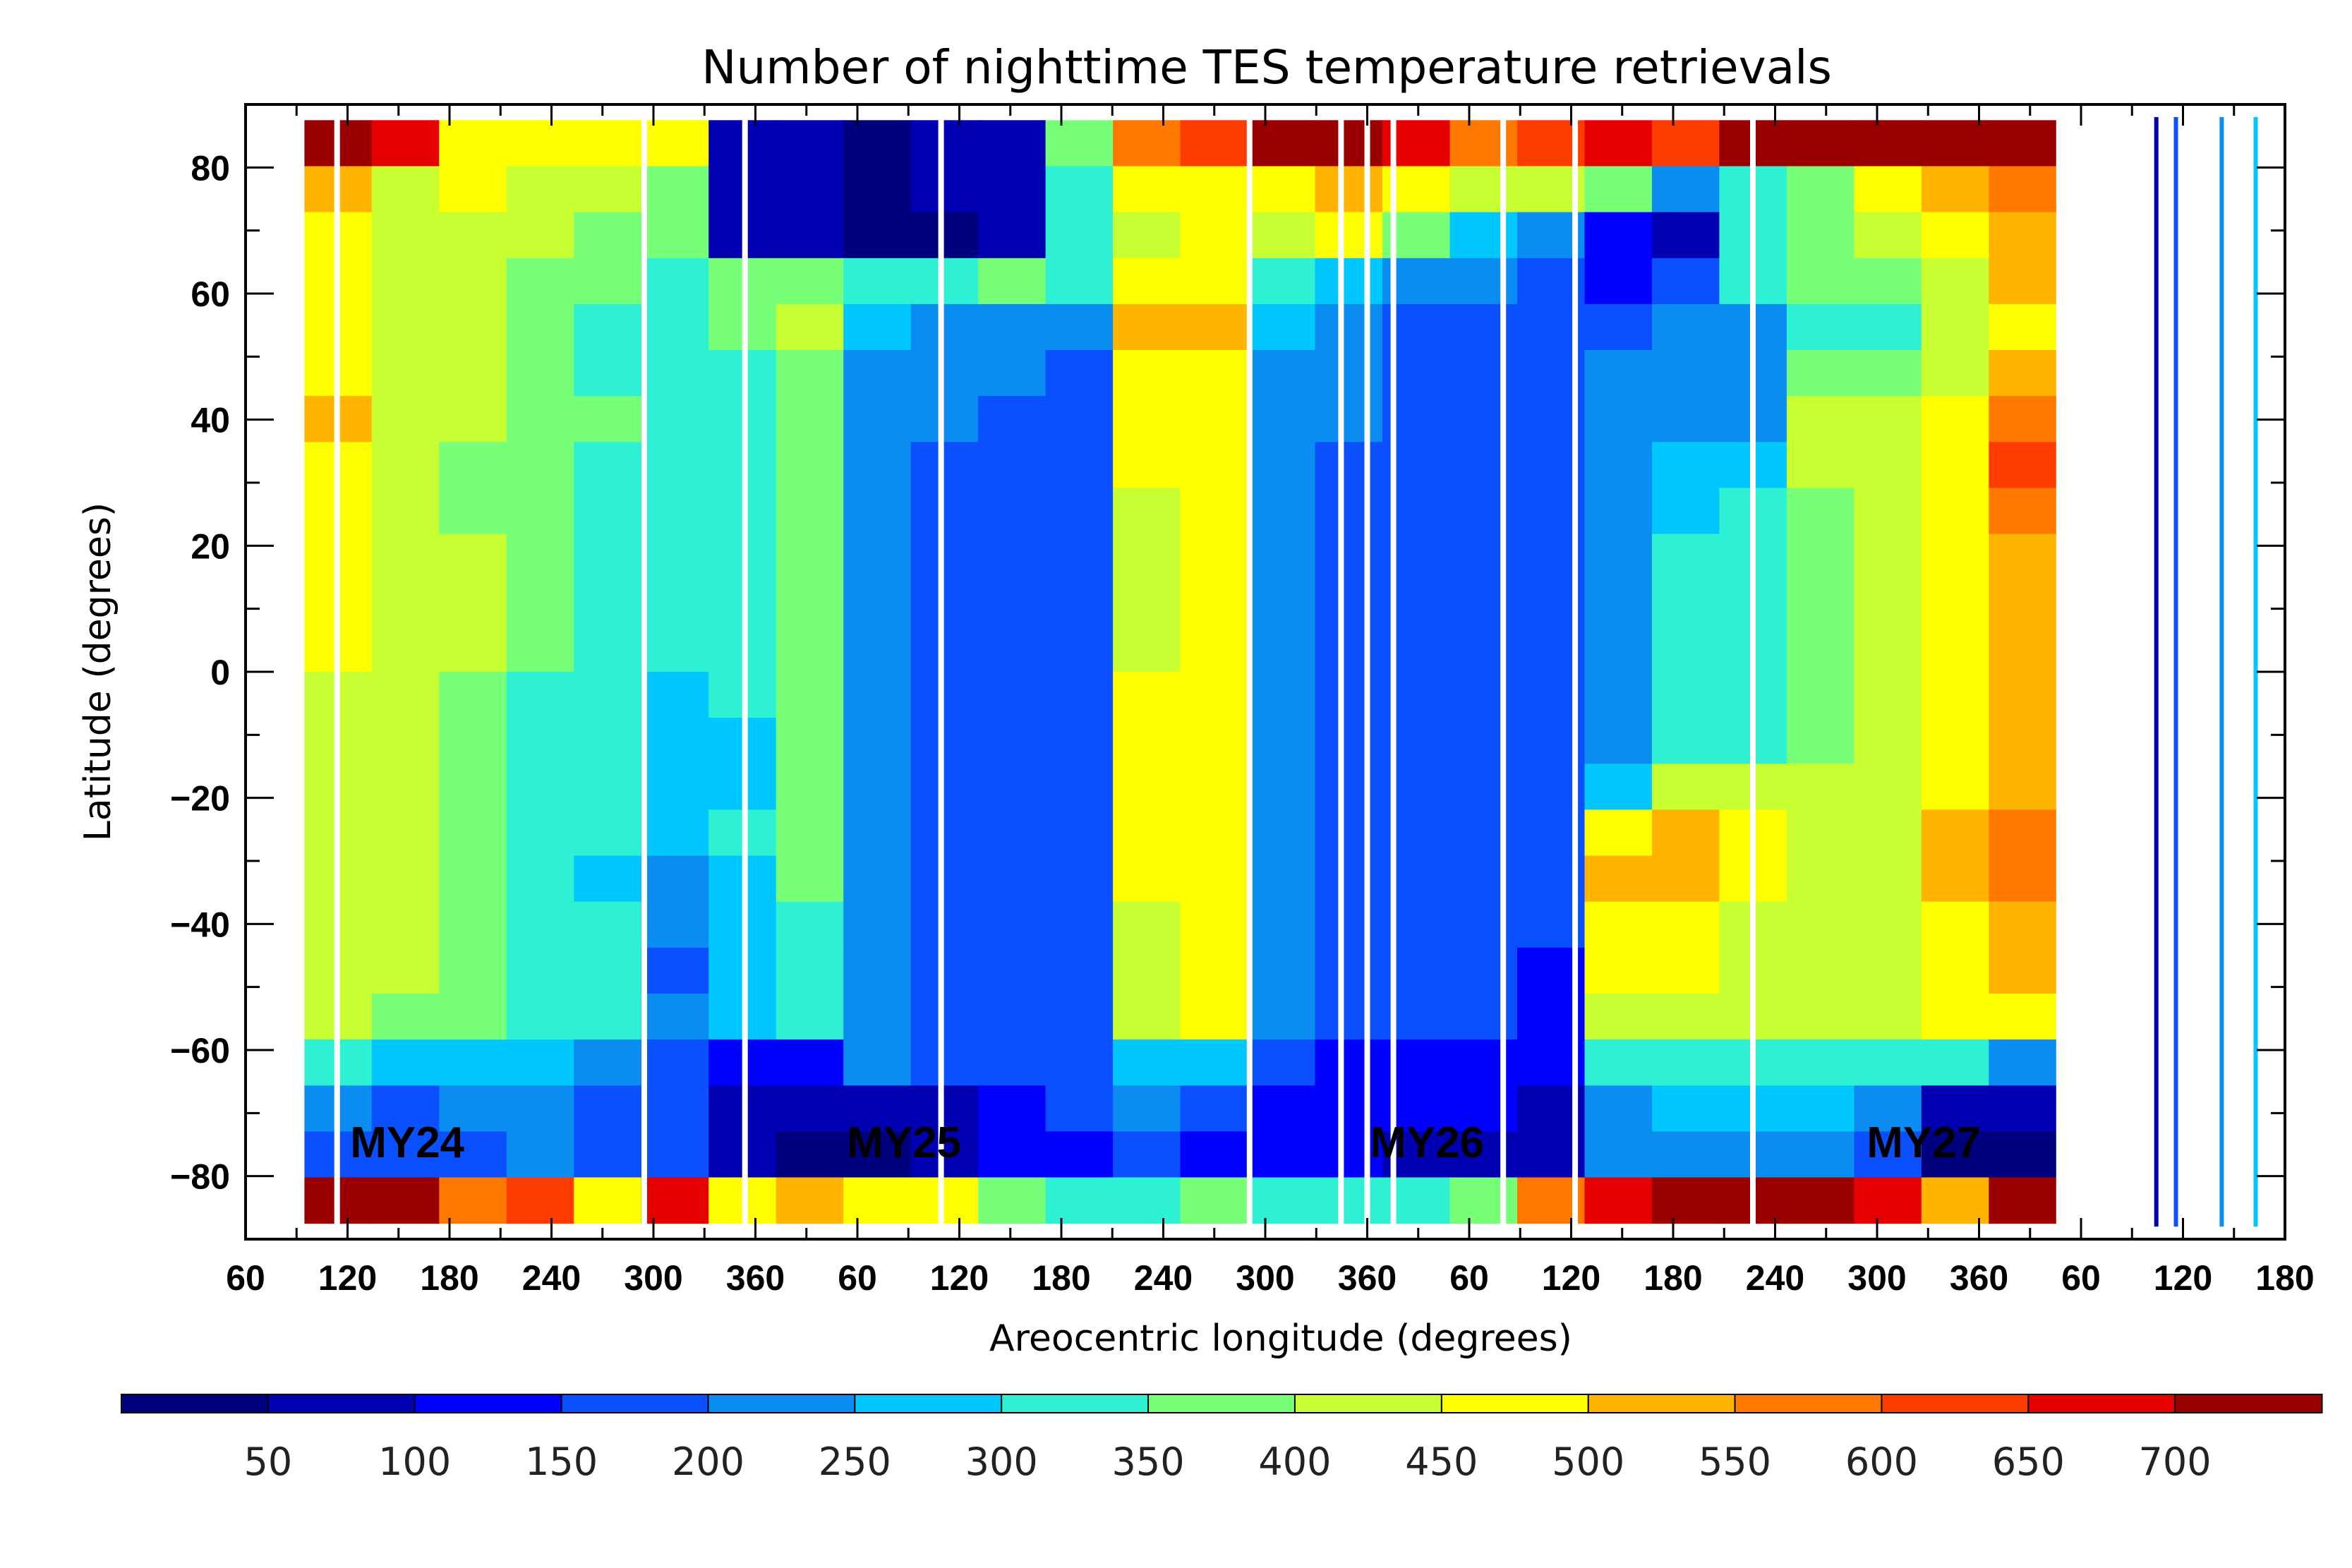 The image size is (2352, 1568). Describe the element at coordinates (1427, 1142) in the screenshot. I see `year-label: MY26` at that location.